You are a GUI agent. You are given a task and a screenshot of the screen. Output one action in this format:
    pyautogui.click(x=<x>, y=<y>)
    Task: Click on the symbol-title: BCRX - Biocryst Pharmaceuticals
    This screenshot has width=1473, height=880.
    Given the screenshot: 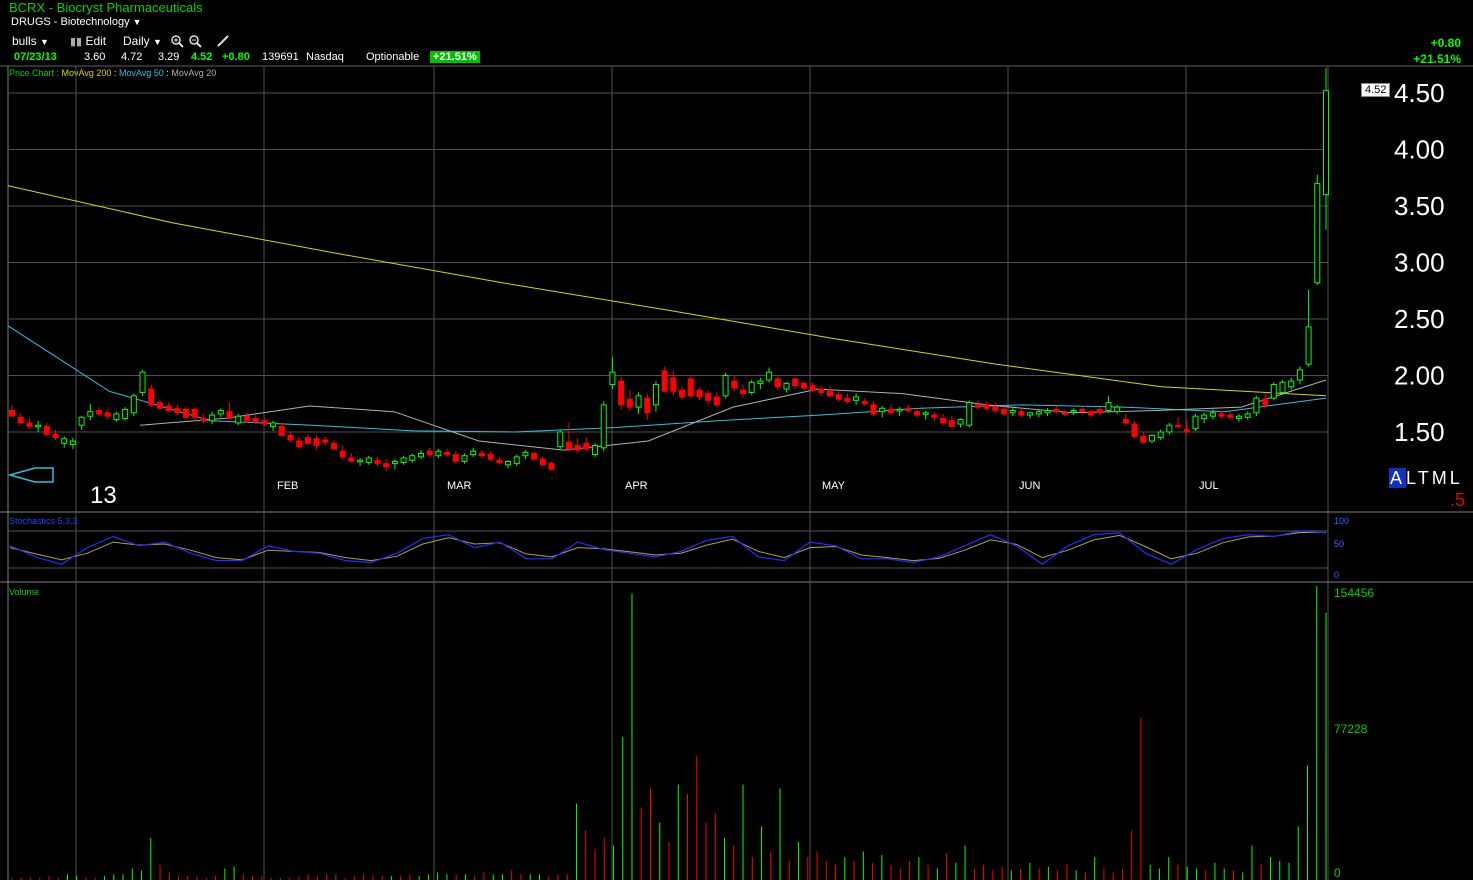 What is the action you would take?
    pyautogui.click(x=106, y=7)
    